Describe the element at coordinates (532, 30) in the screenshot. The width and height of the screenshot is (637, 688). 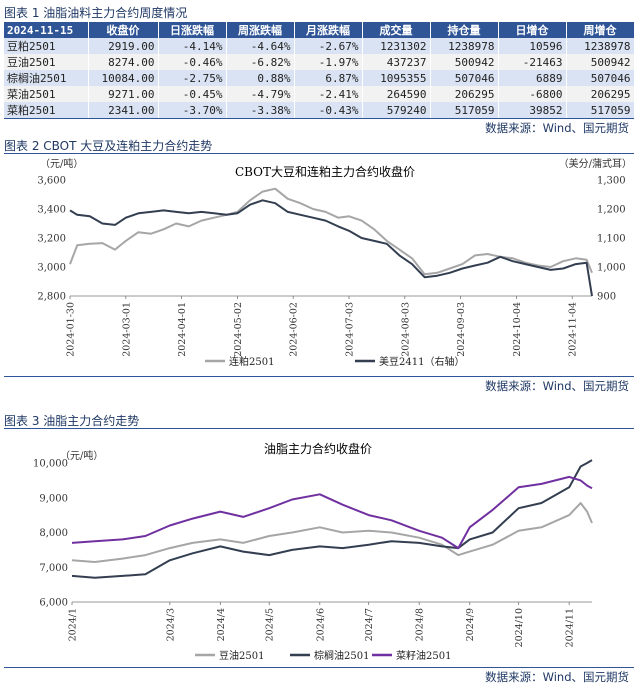
I see `table-header-daily-oi-change: 日增仓` at that location.